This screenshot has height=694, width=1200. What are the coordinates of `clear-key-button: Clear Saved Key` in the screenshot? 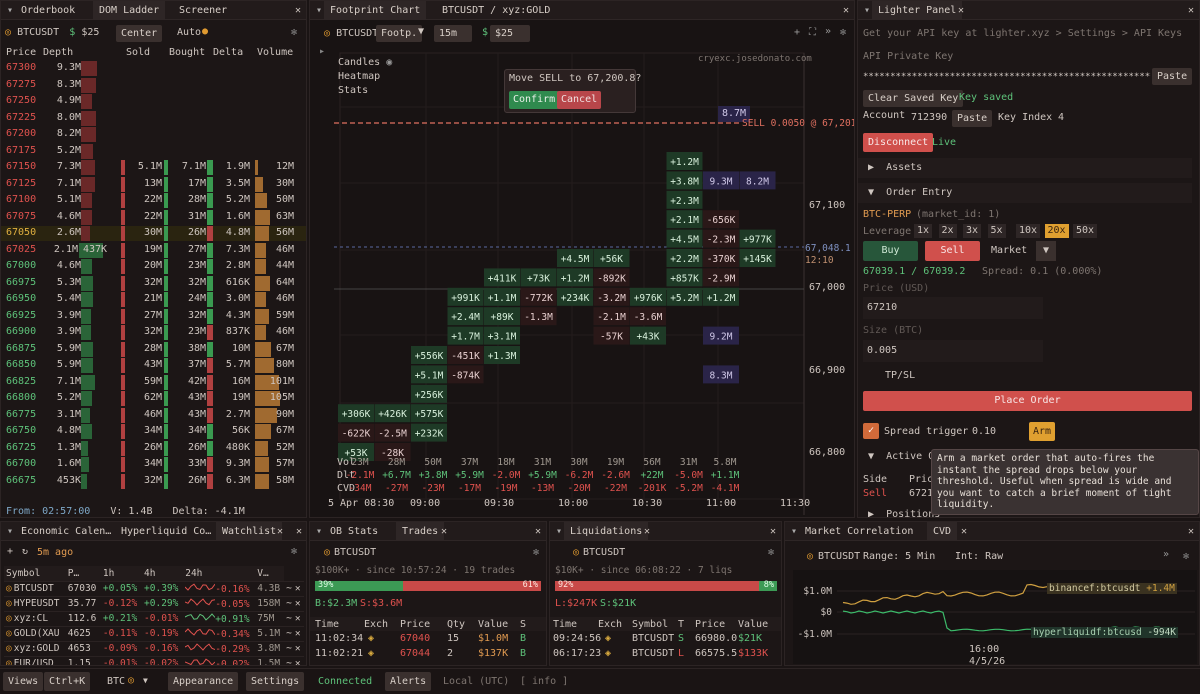 It's located at (913, 98).